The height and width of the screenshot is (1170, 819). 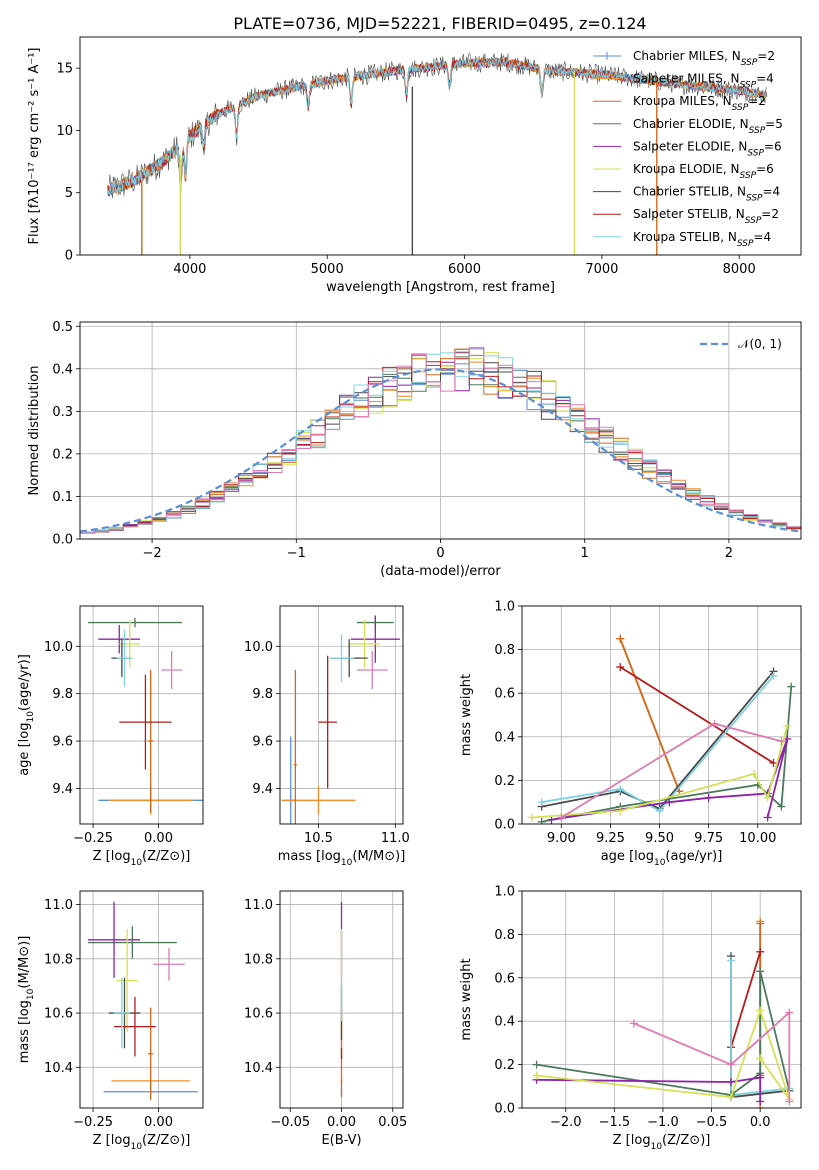 I want to click on x-tick-label: 0.05, so click(x=392, y=1122).